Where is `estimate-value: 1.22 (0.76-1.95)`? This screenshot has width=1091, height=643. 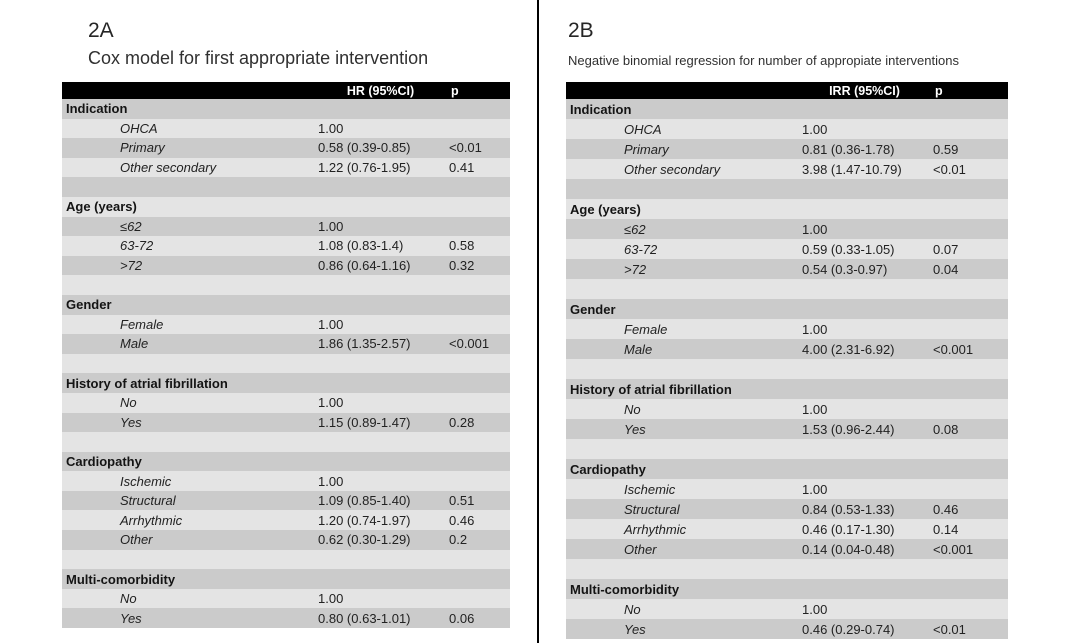 estimate-value: 1.22 (0.76-1.95) is located at coordinates (364, 168).